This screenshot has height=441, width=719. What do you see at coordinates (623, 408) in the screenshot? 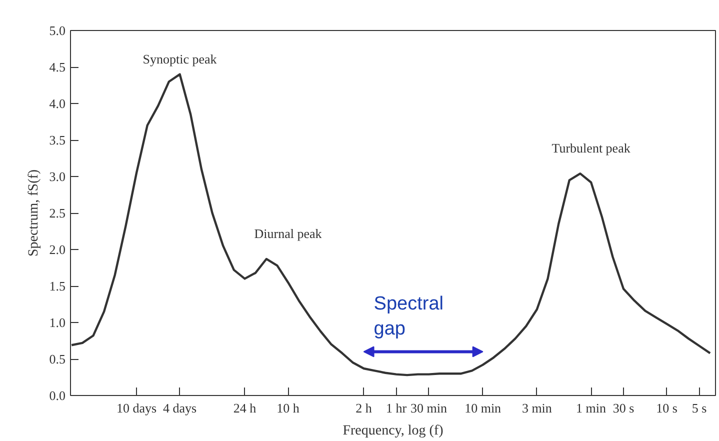
I see `x-tick-label: 30 s` at bounding box center [623, 408].